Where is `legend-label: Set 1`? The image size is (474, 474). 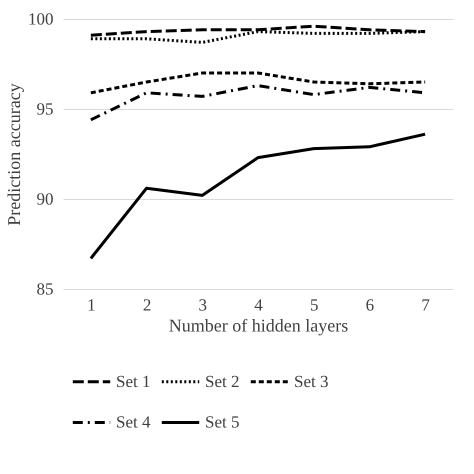 legend-label: Set 1 is located at coordinates (133, 381).